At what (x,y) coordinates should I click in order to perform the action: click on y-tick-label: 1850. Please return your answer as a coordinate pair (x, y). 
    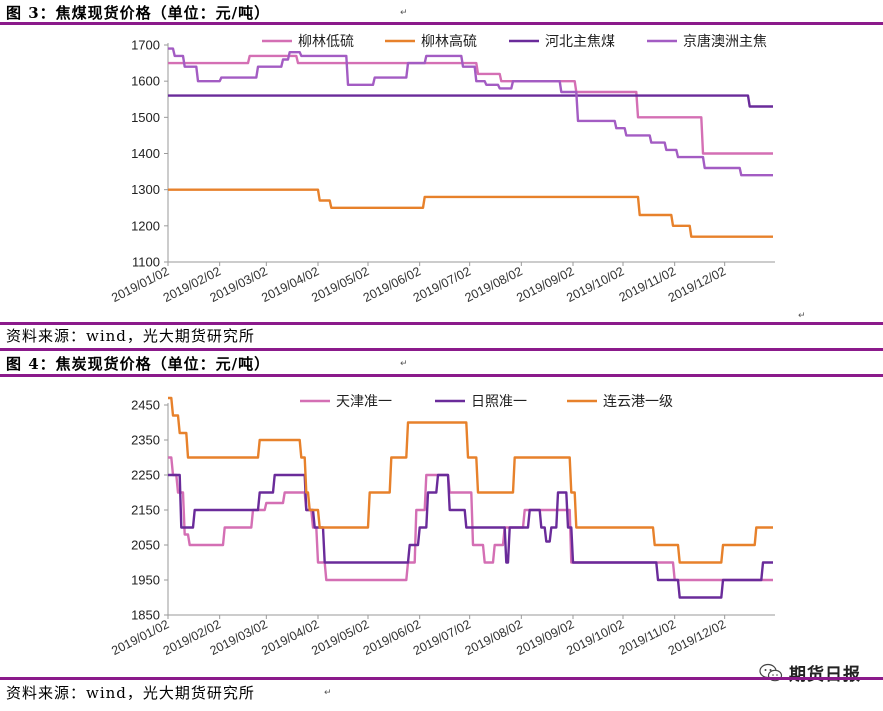
    Looking at the image, I should click on (145, 615).